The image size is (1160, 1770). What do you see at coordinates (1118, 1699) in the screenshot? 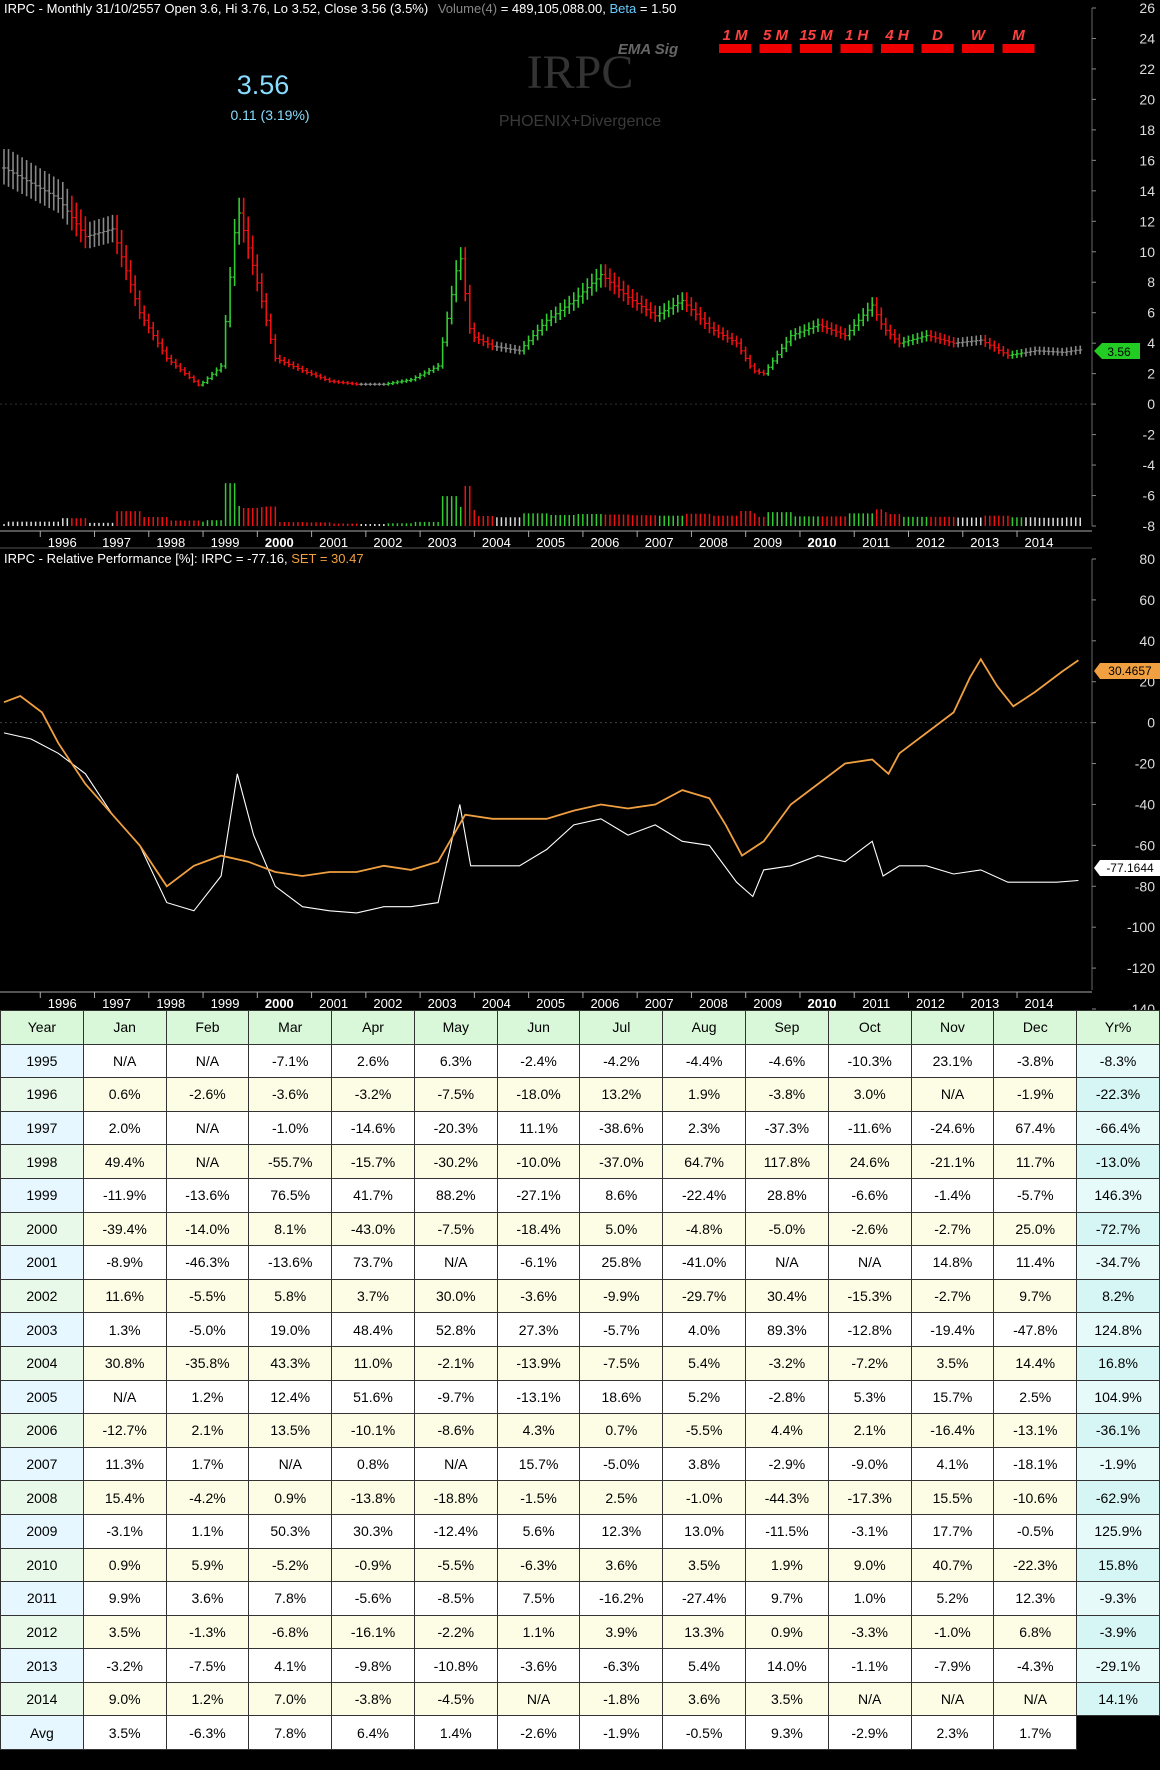
I see `table-cell: 14.1%` at bounding box center [1118, 1699].